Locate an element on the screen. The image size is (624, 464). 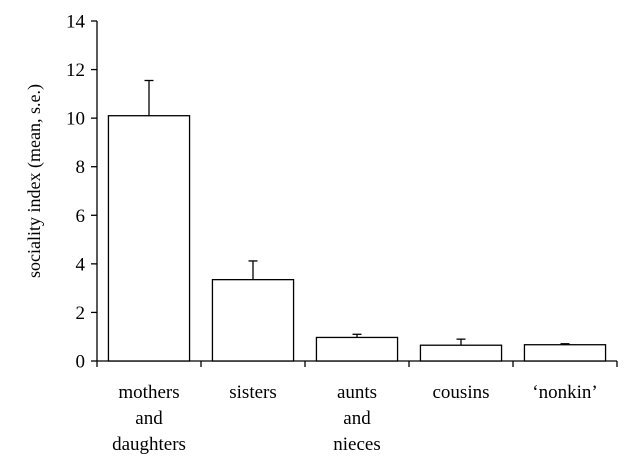
x-category-label-line: nieces is located at coordinates (356, 444).